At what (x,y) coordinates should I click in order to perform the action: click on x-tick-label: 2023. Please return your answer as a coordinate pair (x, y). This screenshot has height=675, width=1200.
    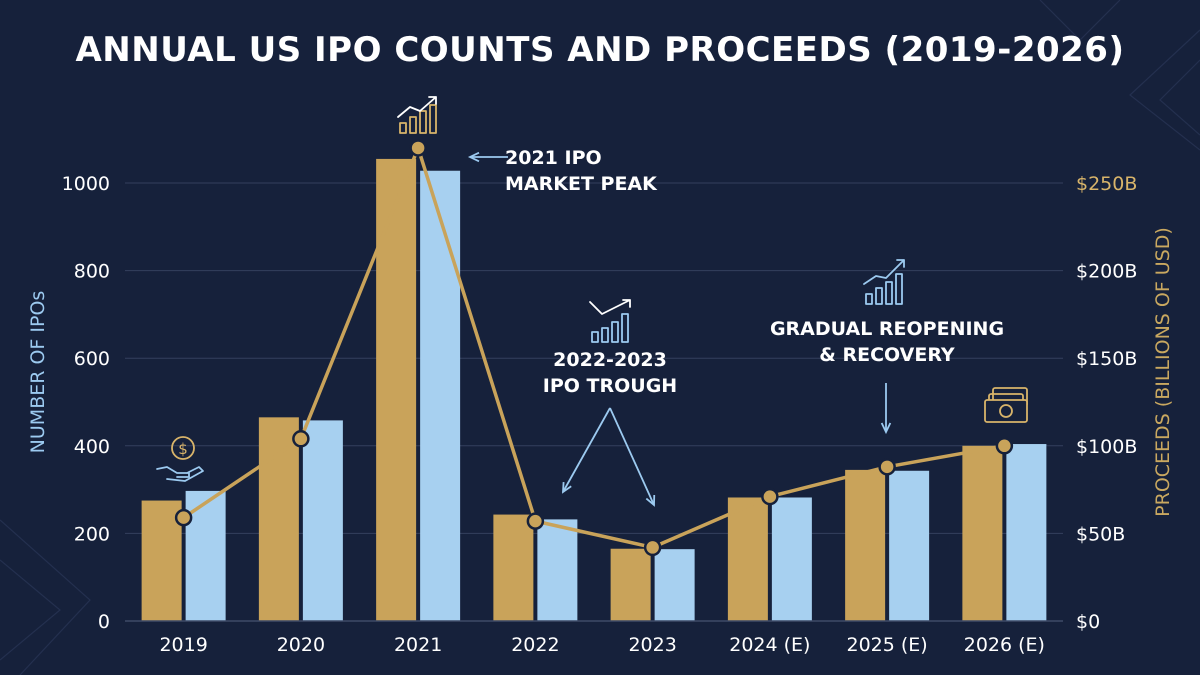
    Looking at the image, I should click on (652, 645).